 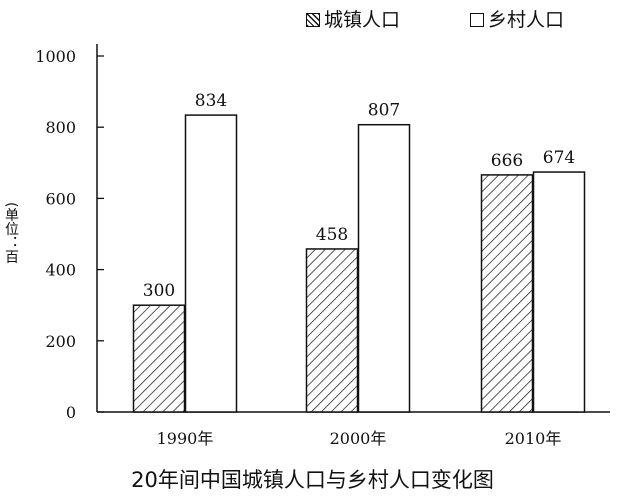 I want to click on y-tick-label: 400, so click(x=60, y=270).